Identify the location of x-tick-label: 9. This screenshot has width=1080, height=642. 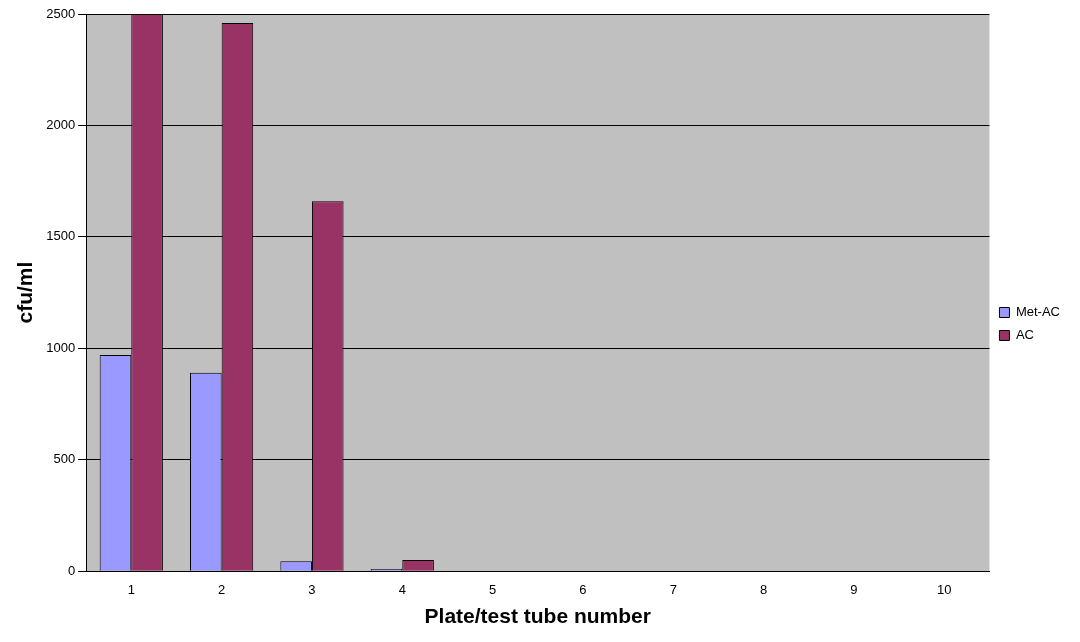
(854, 589).